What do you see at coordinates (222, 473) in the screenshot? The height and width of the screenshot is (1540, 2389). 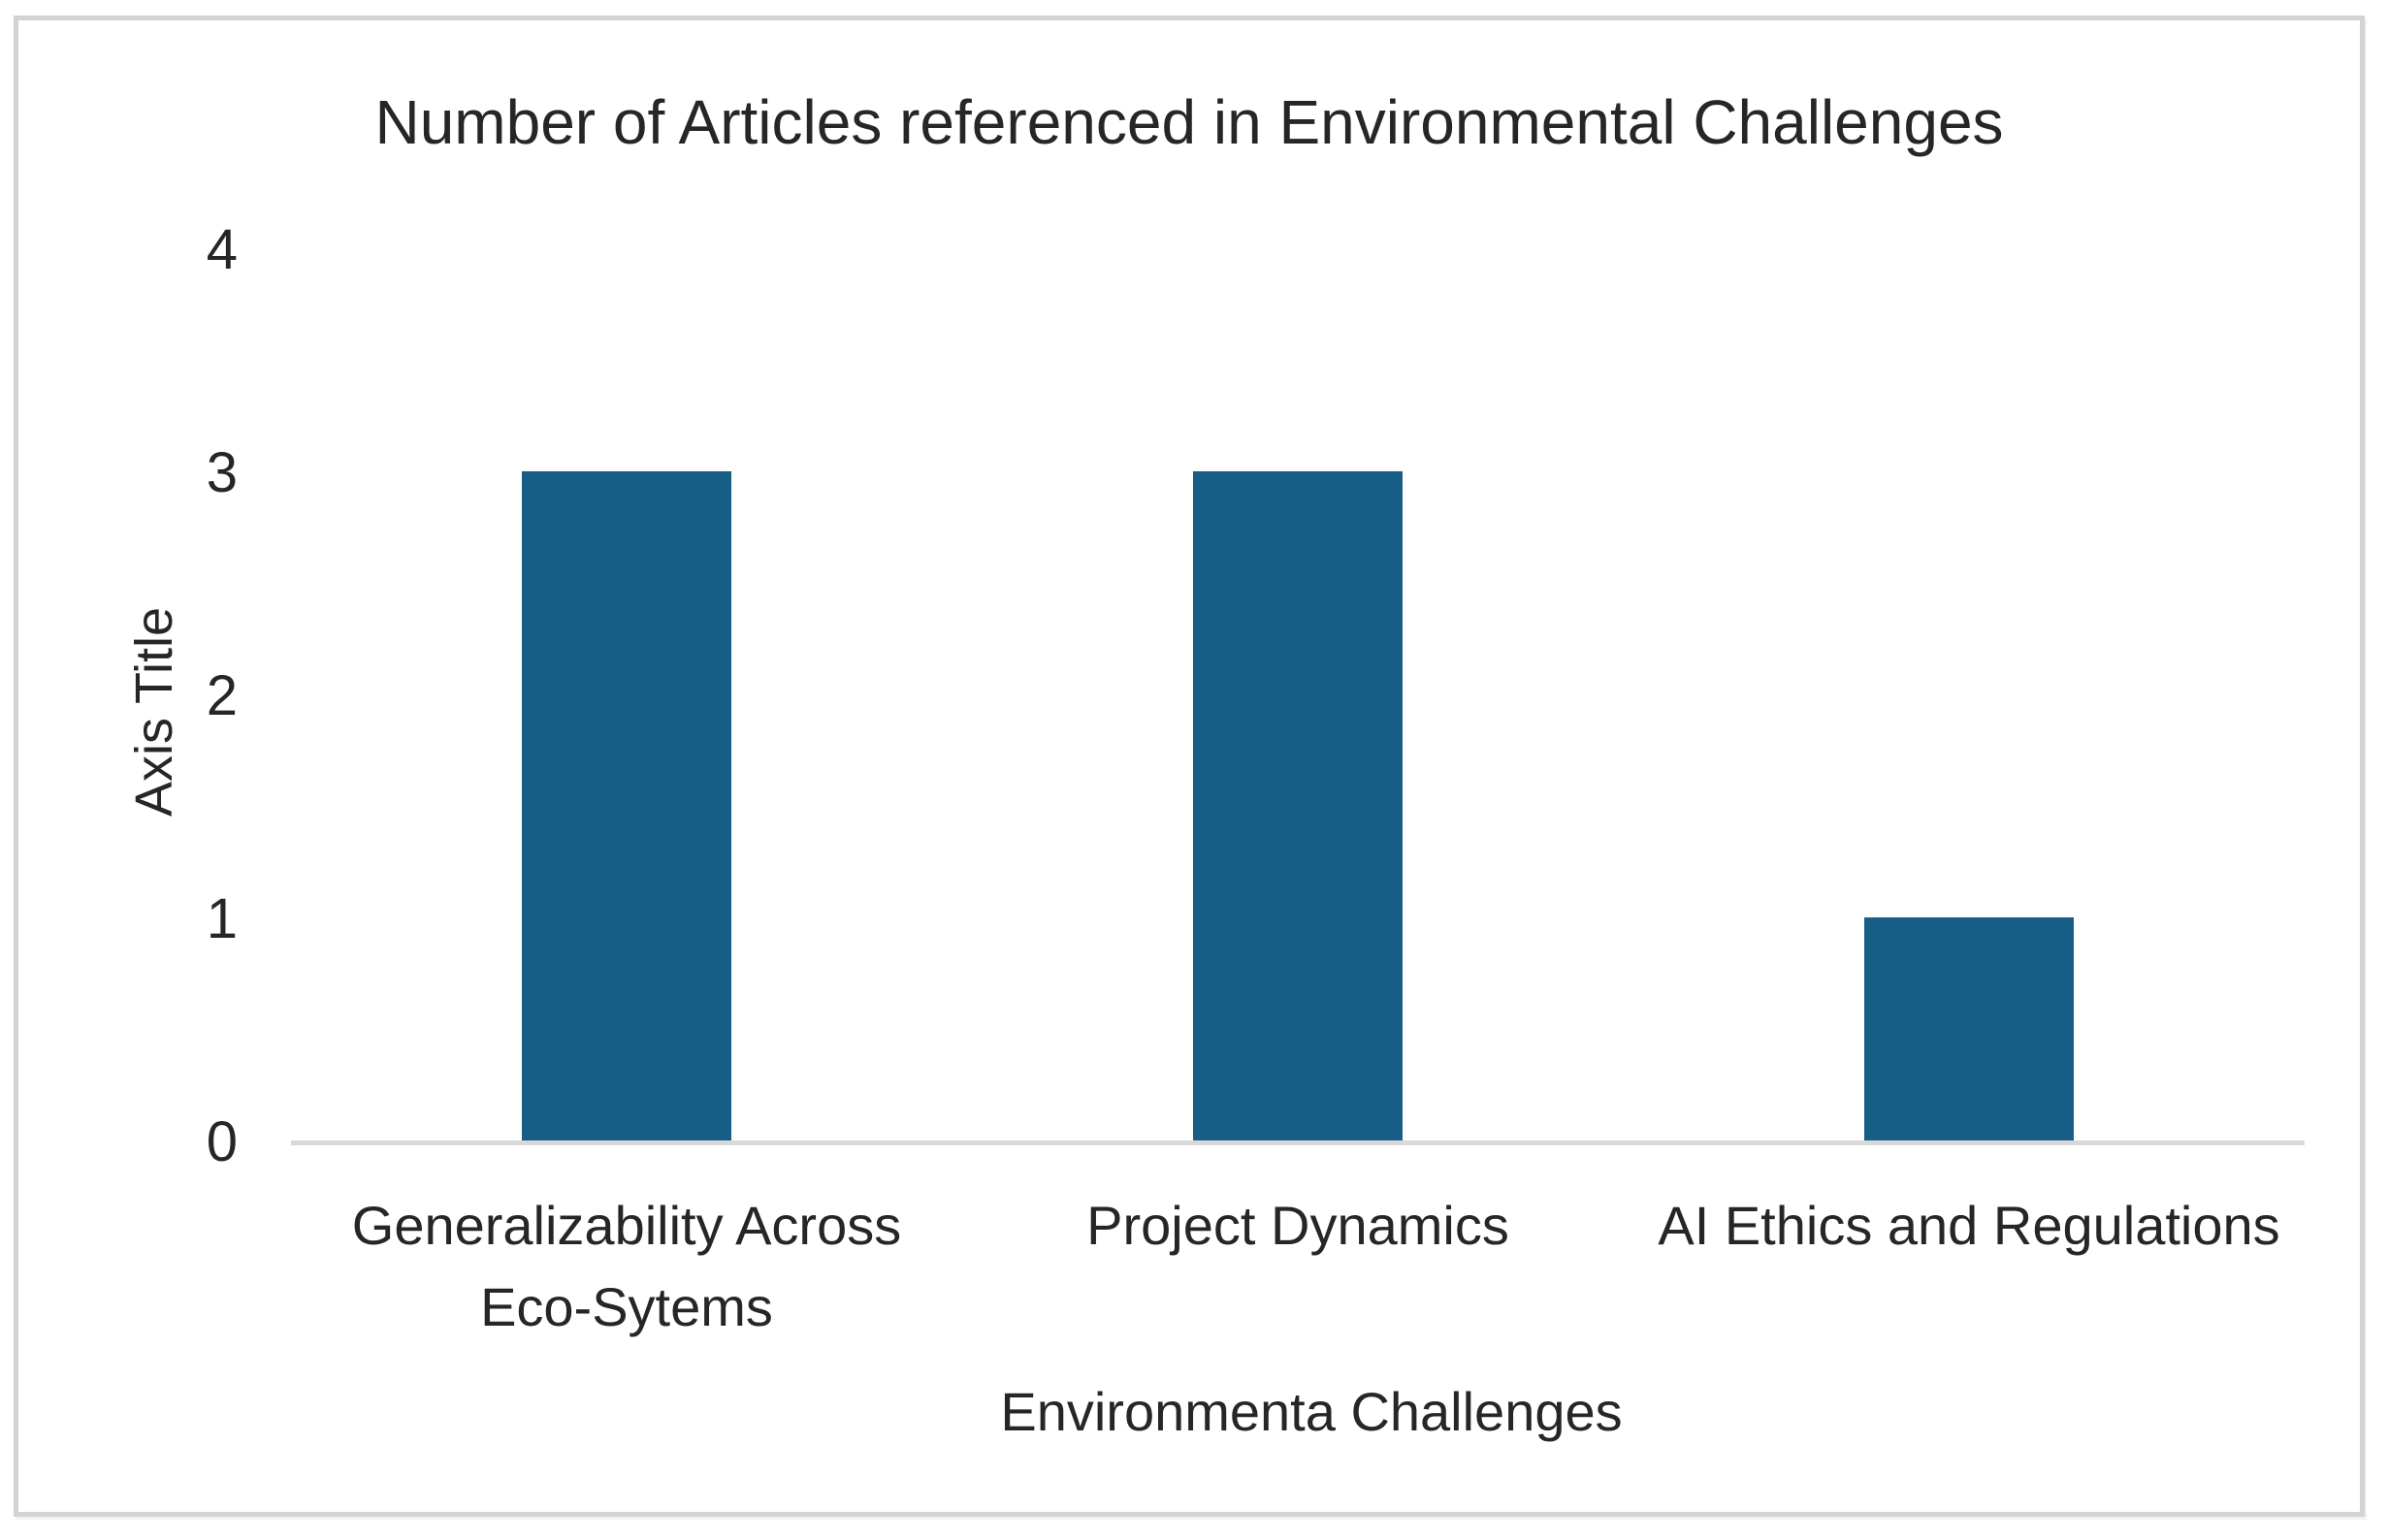 I see `y-tick-label: 3` at bounding box center [222, 473].